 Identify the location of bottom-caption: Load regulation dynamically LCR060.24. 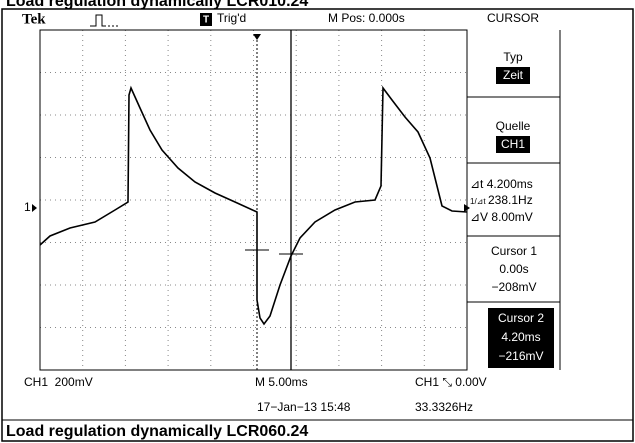
(157, 431).